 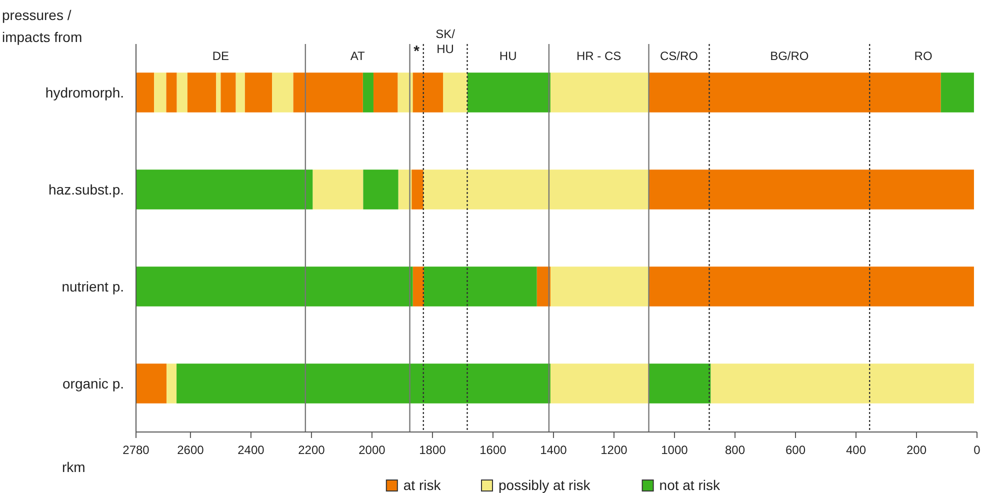 What do you see at coordinates (674, 450) in the screenshot?
I see `x-tick-label: 1000` at bounding box center [674, 450].